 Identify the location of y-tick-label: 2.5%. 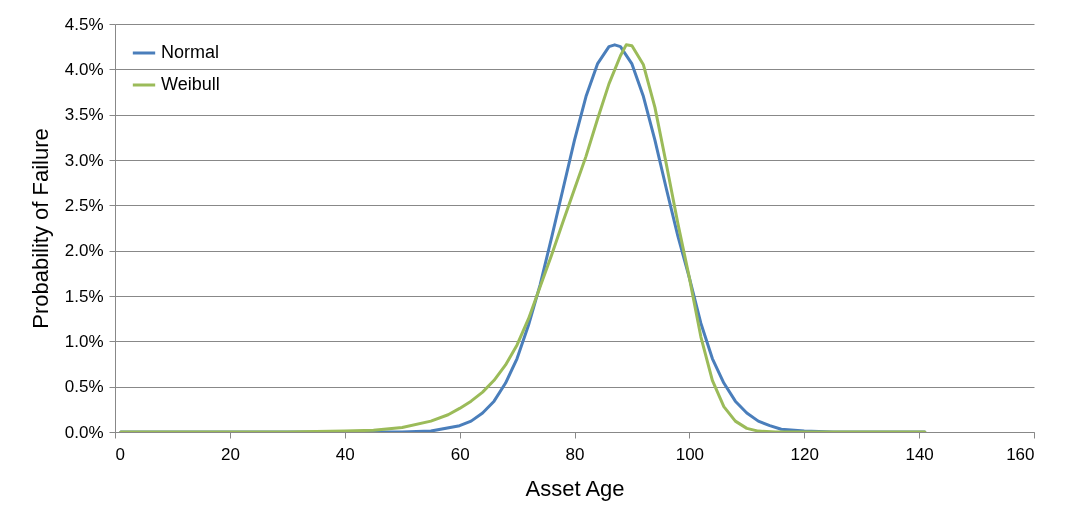
(84, 205).